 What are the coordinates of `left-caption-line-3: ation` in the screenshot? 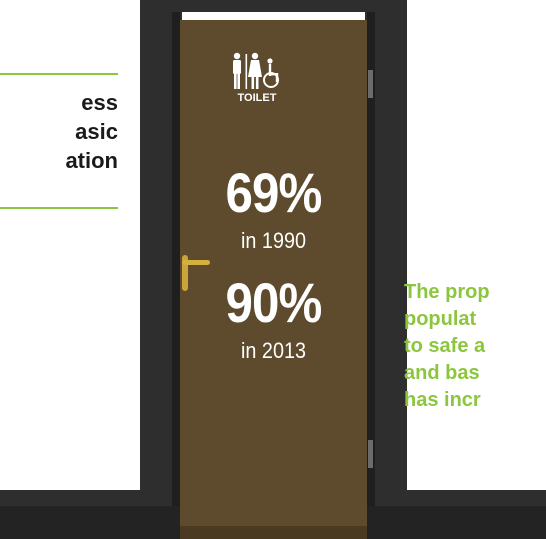 It's located at (91, 160).